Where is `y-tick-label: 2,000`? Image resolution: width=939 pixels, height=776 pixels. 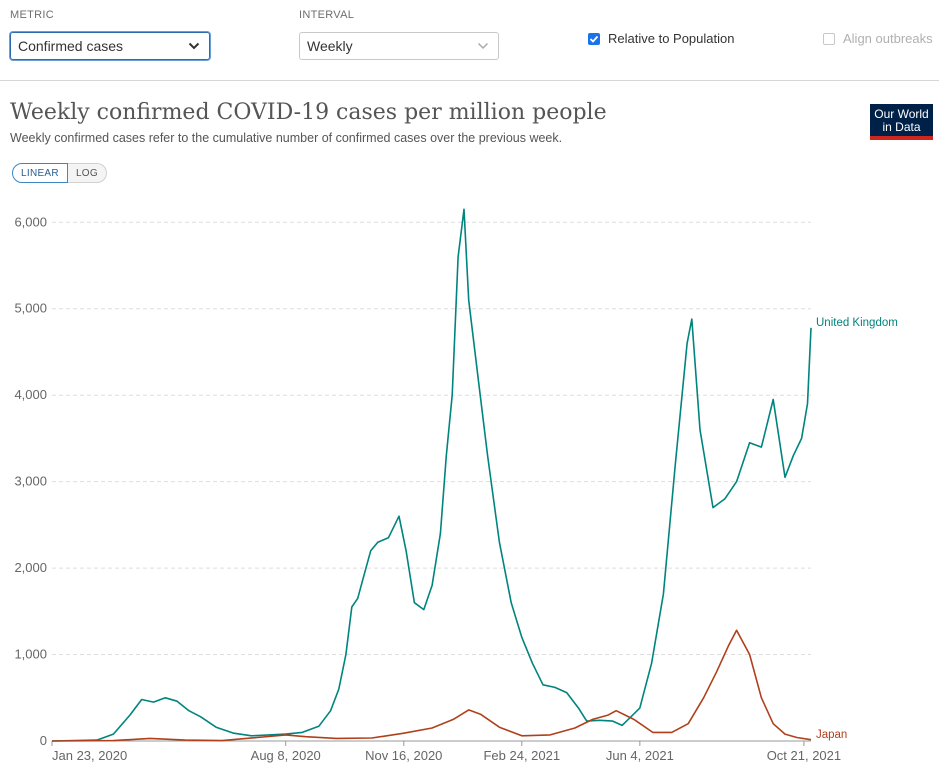
y-tick-label: 2,000 is located at coordinates (30, 567).